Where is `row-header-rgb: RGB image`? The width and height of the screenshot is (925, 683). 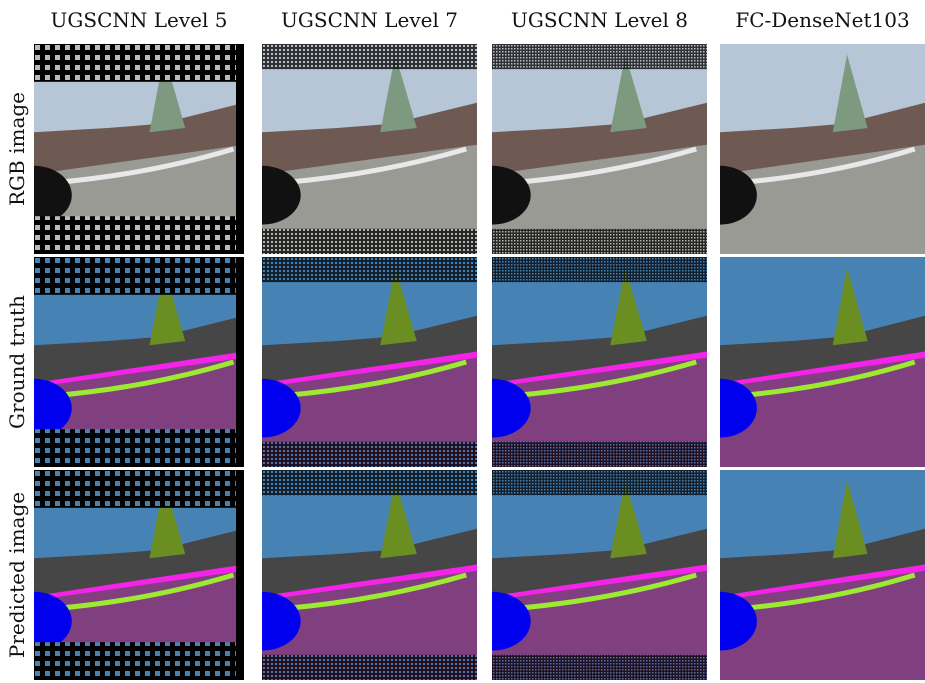 row-header-rgb: RGB image is located at coordinates (17, 149).